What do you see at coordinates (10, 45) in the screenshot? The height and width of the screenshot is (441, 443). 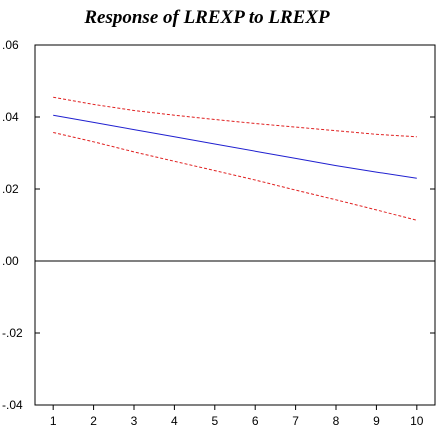 I see `y-tick-label: .06` at bounding box center [10, 45].